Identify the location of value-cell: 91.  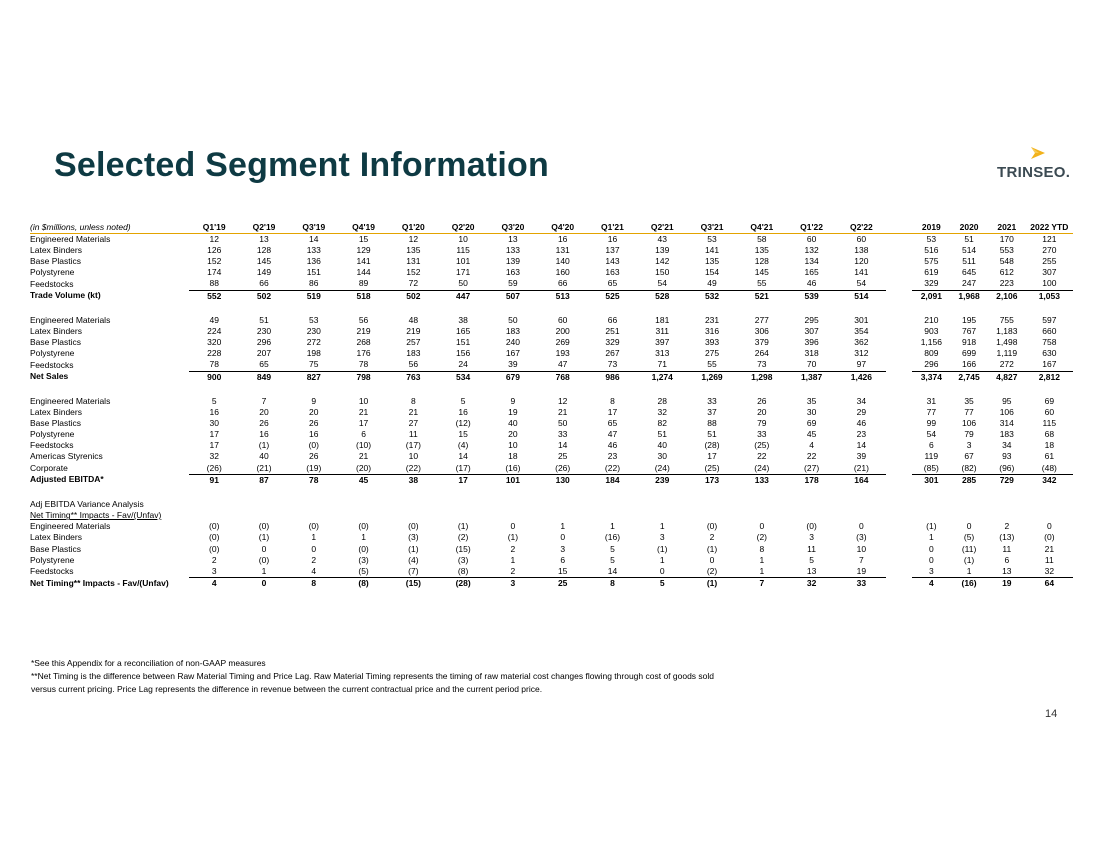
(214, 479).